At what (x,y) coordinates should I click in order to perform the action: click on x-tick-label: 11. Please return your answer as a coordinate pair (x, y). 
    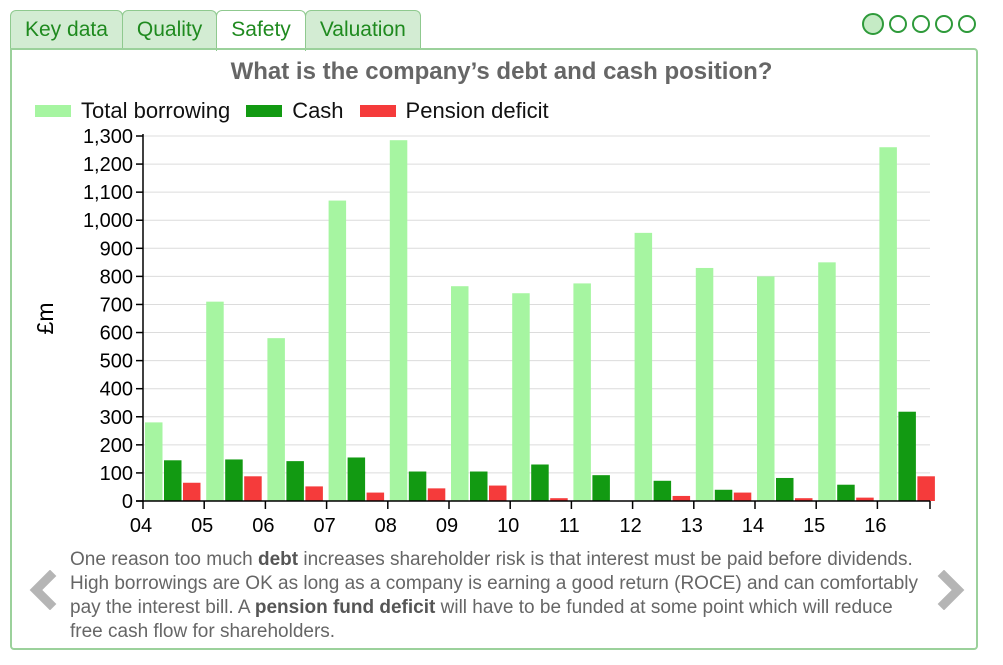
    Looking at the image, I should click on (569, 526).